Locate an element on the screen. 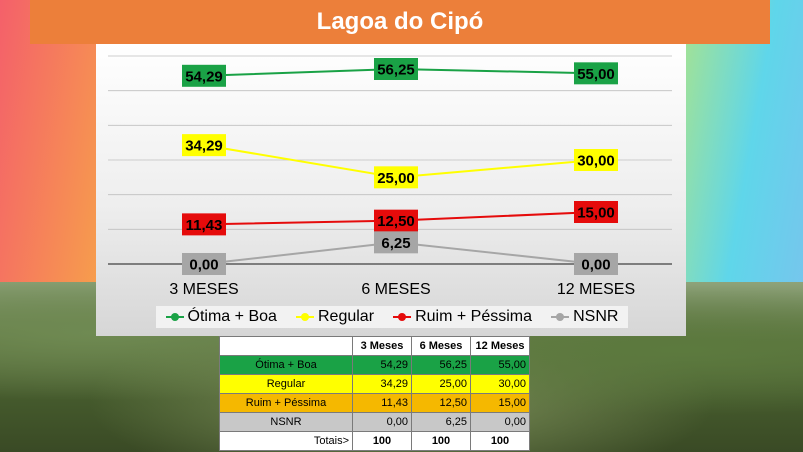 Image resolution: width=803 pixels, height=452 pixels. table-row: Regular 34,29 25,00 30,00 is located at coordinates (374, 384).